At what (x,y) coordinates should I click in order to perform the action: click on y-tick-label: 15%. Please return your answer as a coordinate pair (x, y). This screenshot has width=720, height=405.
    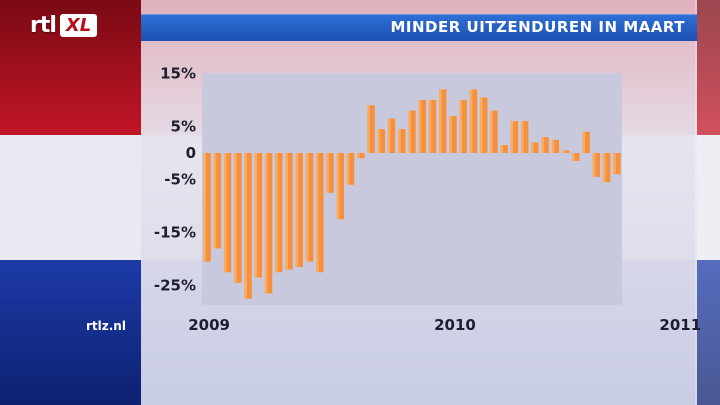
    Looking at the image, I should click on (178, 74).